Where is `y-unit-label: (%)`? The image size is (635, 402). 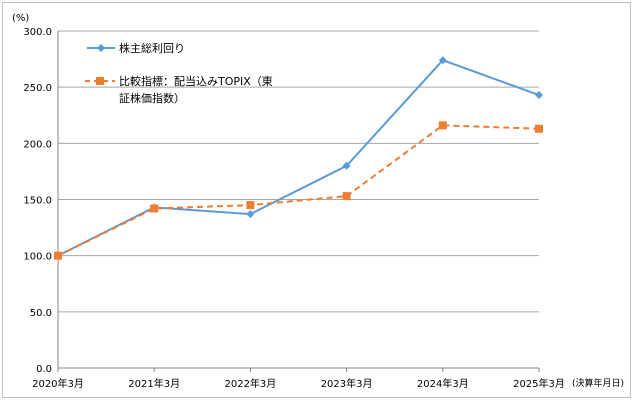 y-unit-label: (%) is located at coordinates (20, 18).